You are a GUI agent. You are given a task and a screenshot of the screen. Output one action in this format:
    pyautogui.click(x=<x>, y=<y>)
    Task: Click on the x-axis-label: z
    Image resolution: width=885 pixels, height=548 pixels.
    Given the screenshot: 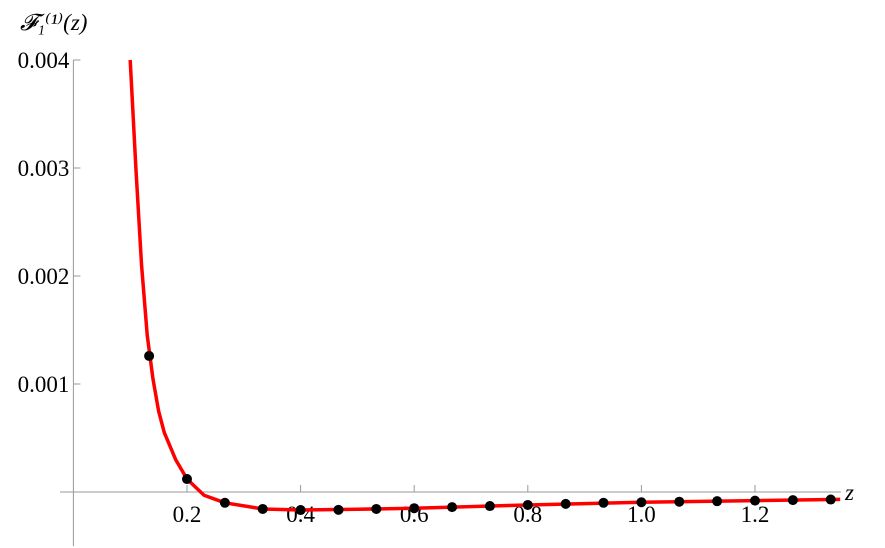 What is the action you would take?
    pyautogui.click(x=849, y=492)
    